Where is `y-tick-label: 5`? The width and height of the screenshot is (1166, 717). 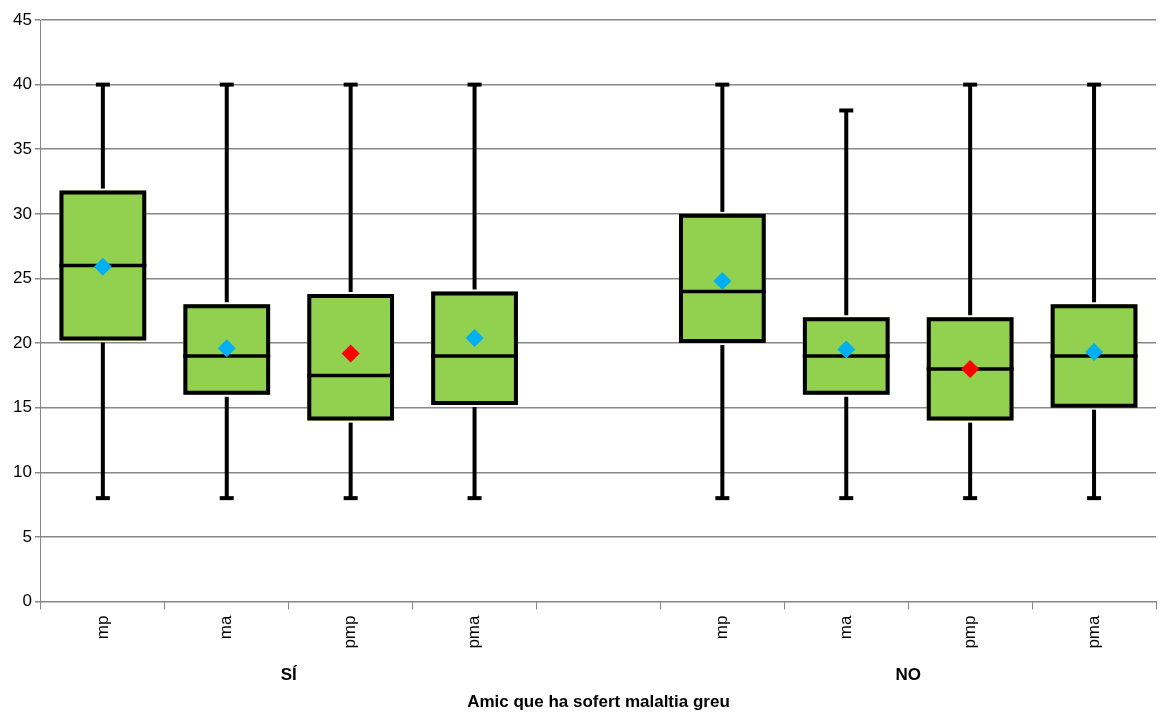
y-tick-label: 5 is located at coordinates (27, 536).